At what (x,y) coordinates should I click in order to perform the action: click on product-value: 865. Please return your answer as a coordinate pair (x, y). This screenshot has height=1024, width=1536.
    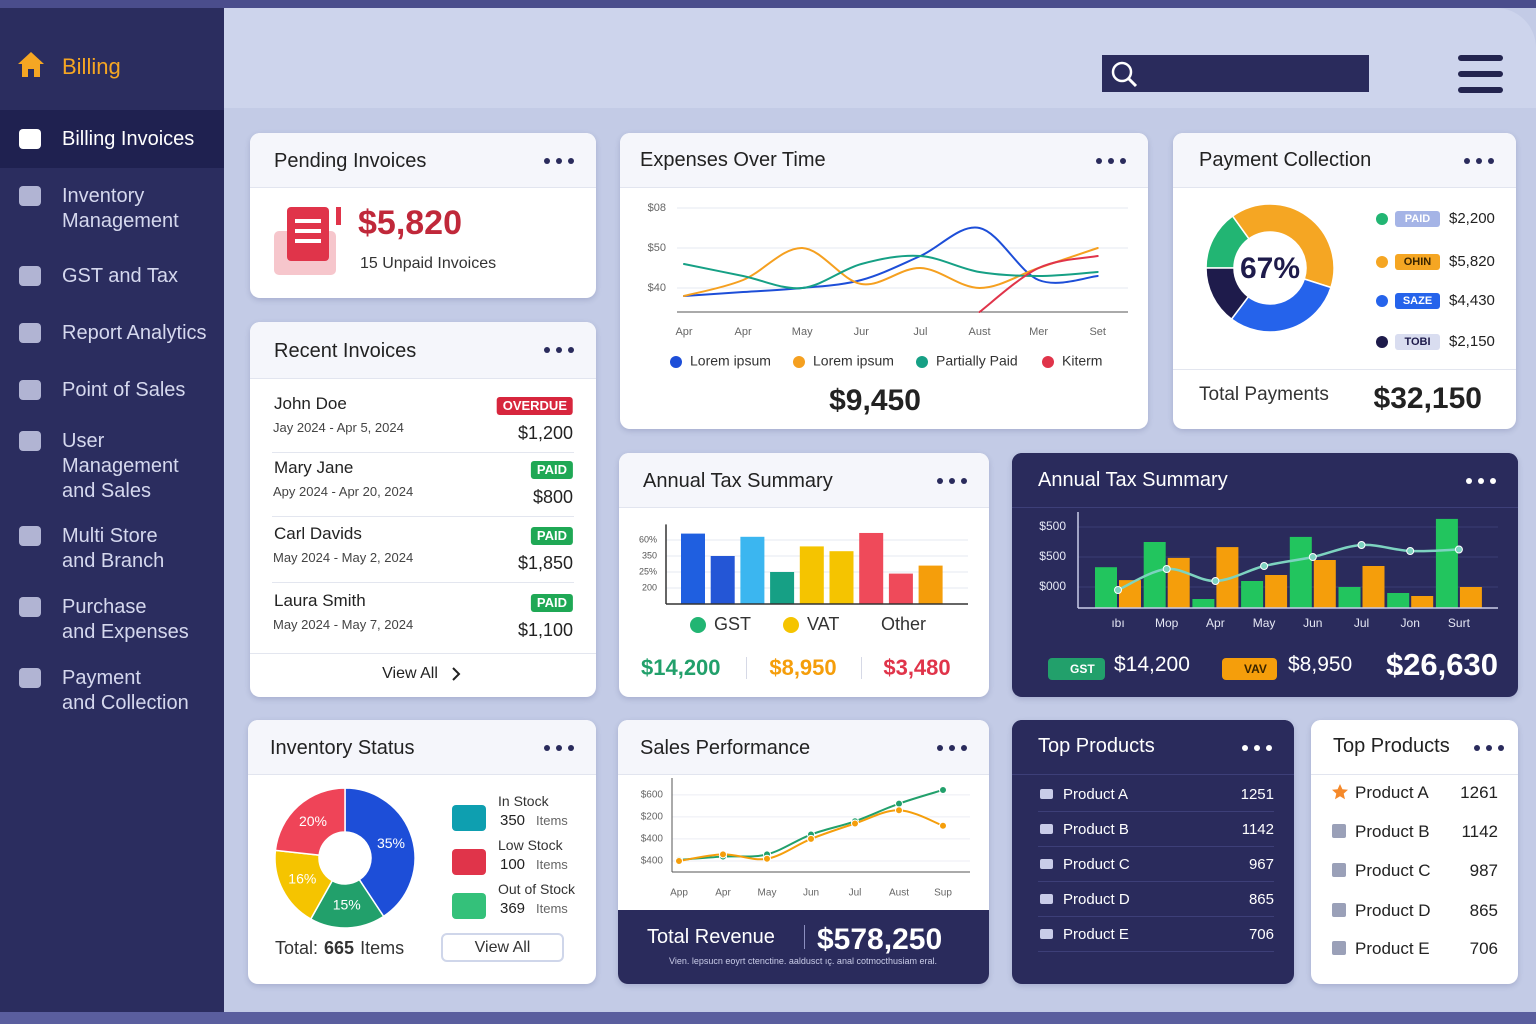
    Looking at the image, I should click on (1261, 899).